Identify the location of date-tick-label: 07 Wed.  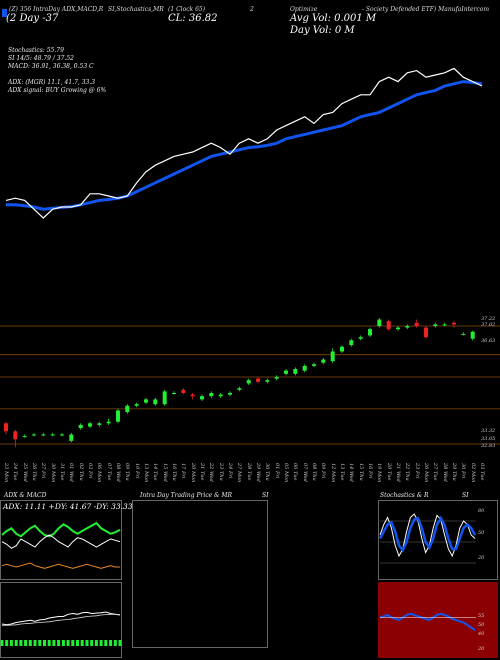
(304, 472).